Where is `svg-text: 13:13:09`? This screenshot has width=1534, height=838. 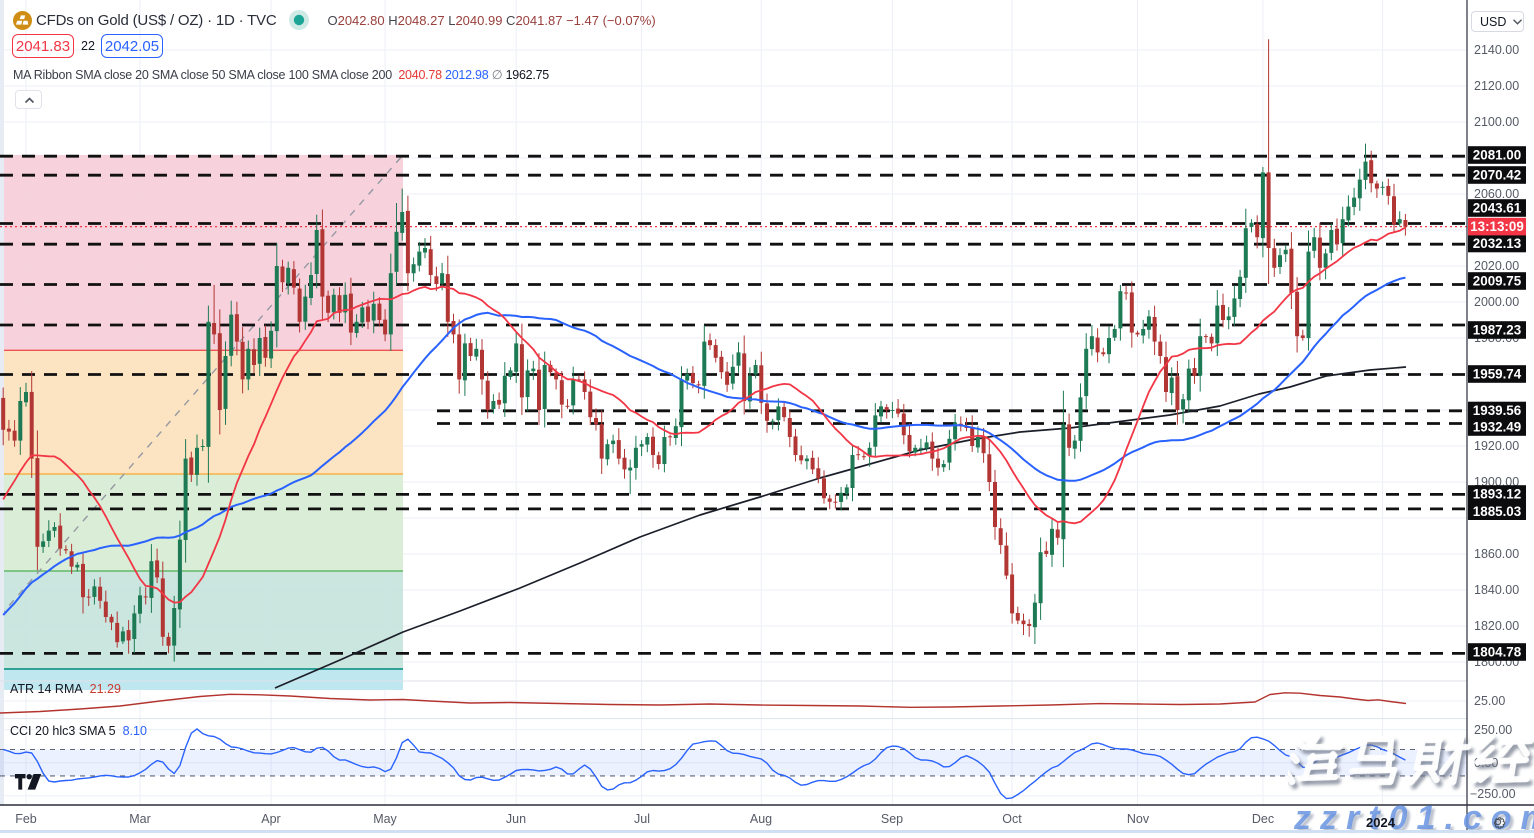
svg-text: 13:13:09 is located at coordinates (1497, 226).